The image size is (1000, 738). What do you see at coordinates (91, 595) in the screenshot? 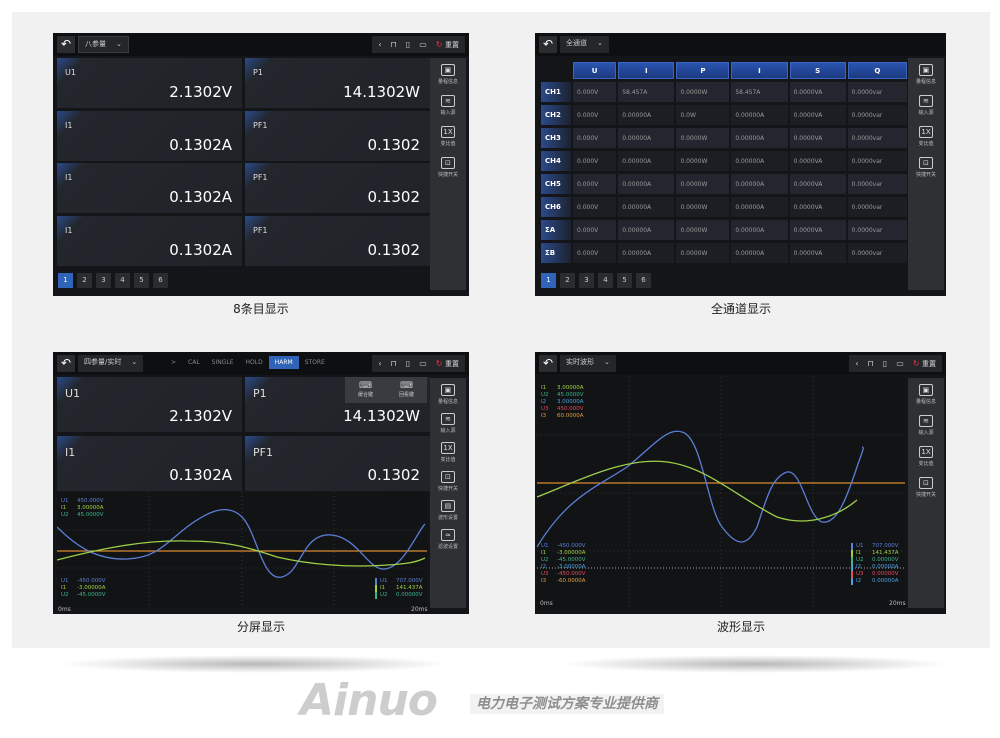
I see `channel-value: -45.0000V` at bounding box center [91, 595].